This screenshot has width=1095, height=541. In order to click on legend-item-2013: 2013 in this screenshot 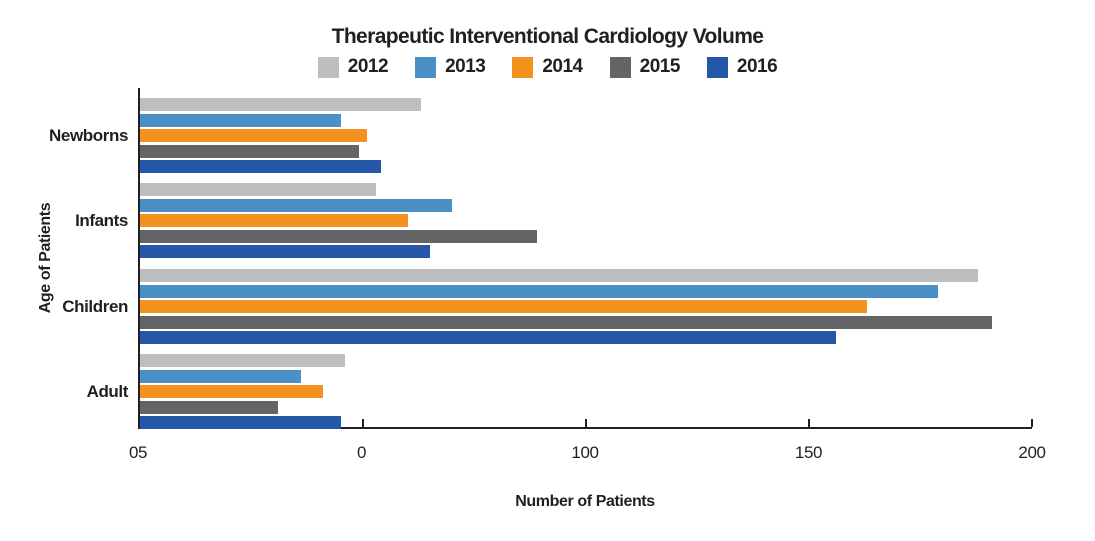, I will do `click(450, 67)`.